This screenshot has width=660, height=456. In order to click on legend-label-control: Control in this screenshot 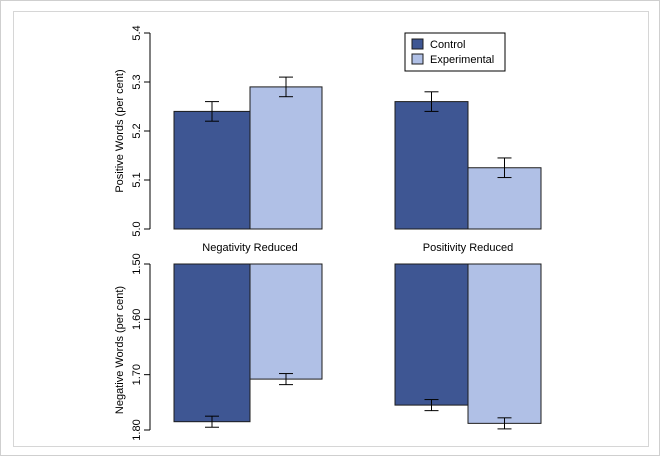, I will do `click(447, 45)`.